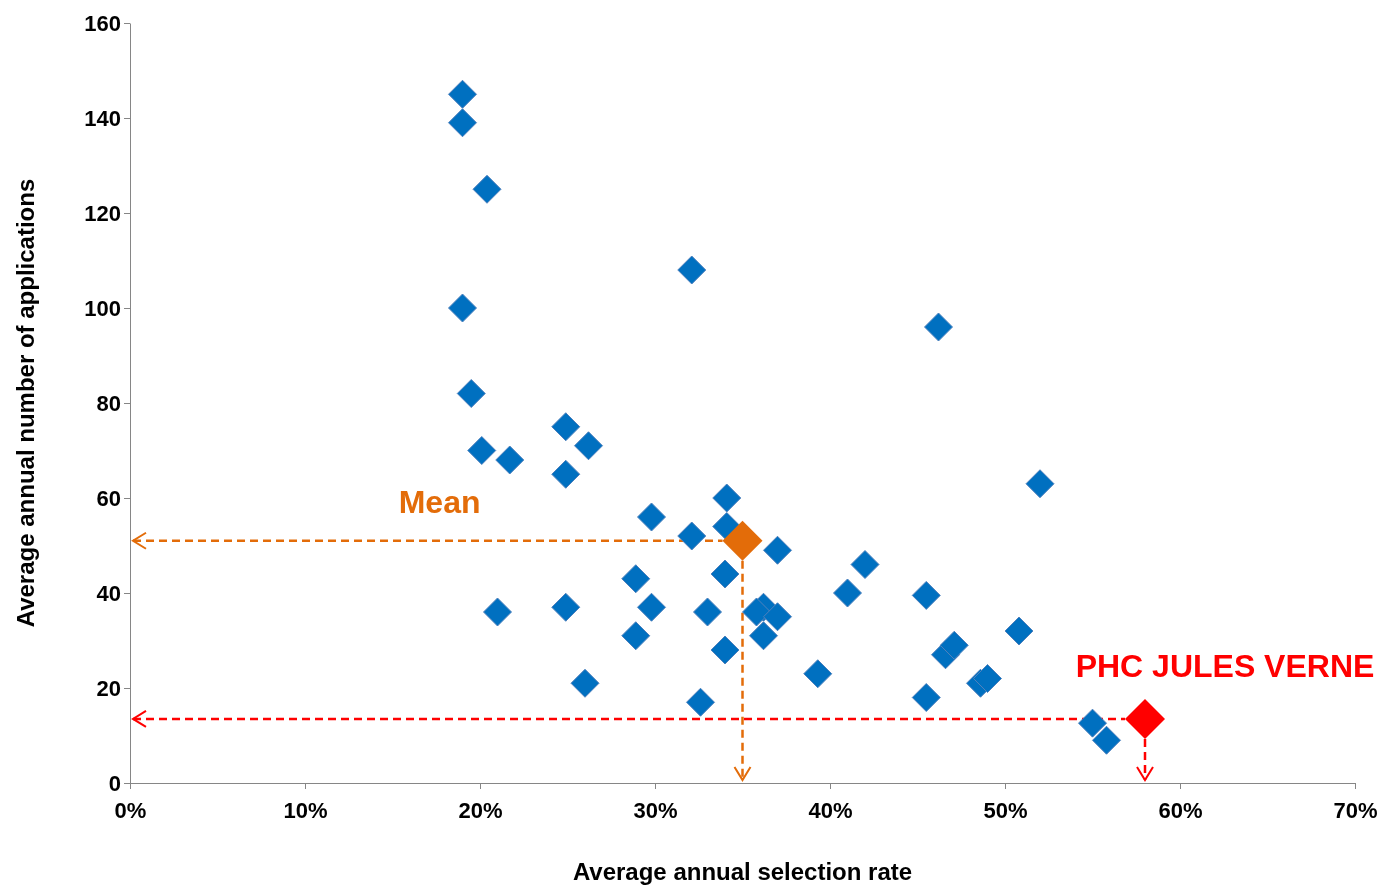  I want to click on x-tick-label: 70%, so click(1355, 811).